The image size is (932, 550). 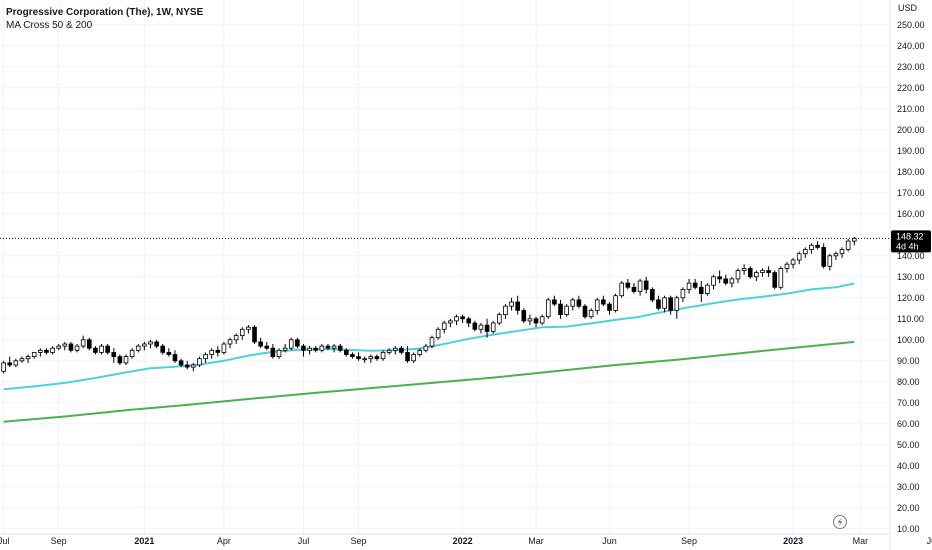 What do you see at coordinates (908, 361) in the screenshot?
I see `price-tick-label: 90.00` at bounding box center [908, 361].